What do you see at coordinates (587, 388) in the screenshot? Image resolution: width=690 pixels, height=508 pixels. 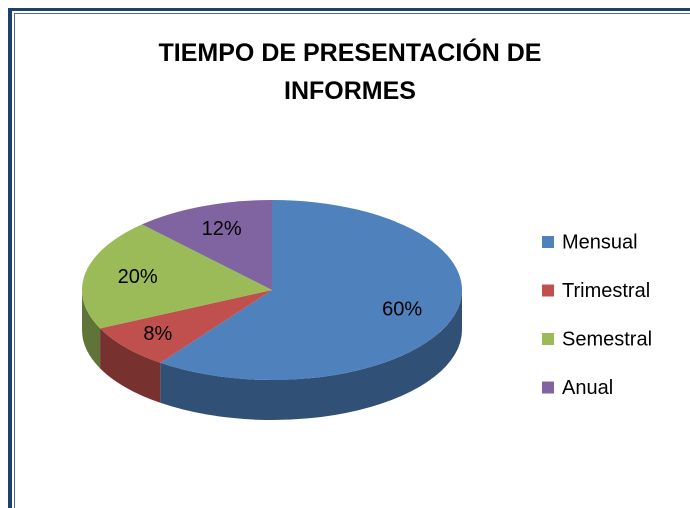 I see `legend-label: Anual` at bounding box center [587, 388].